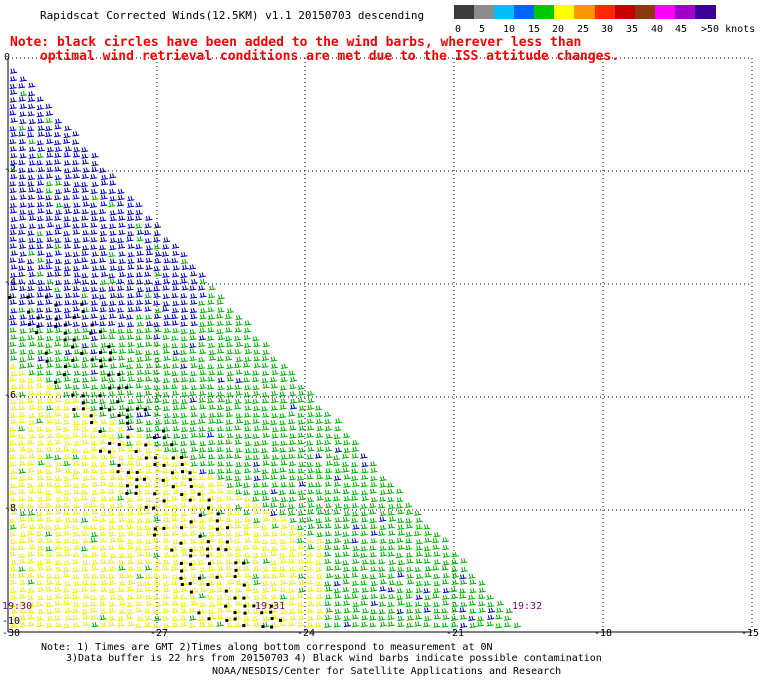 This screenshot has width=760, height=688. What do you see at coordinates (545, 12) in the screenshot?
I see `legend-swatch` at bounding box center [545, 12].